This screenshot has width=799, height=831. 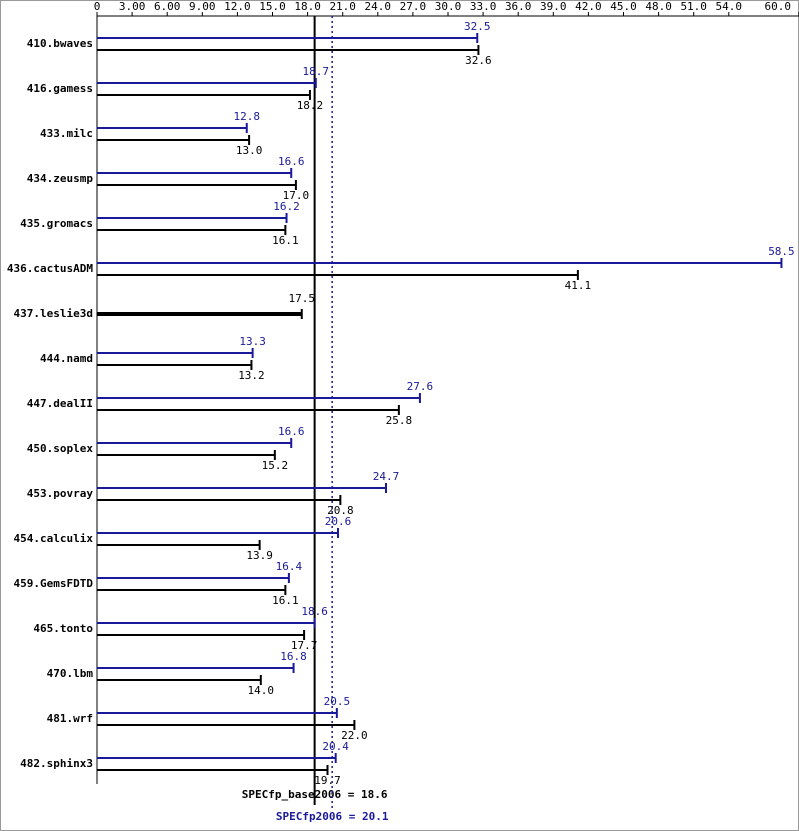 What do you see at coordinates (342, 6) in the screenshot?
I see `x-tick-label: 21.0` at bounding box center [342, 6].